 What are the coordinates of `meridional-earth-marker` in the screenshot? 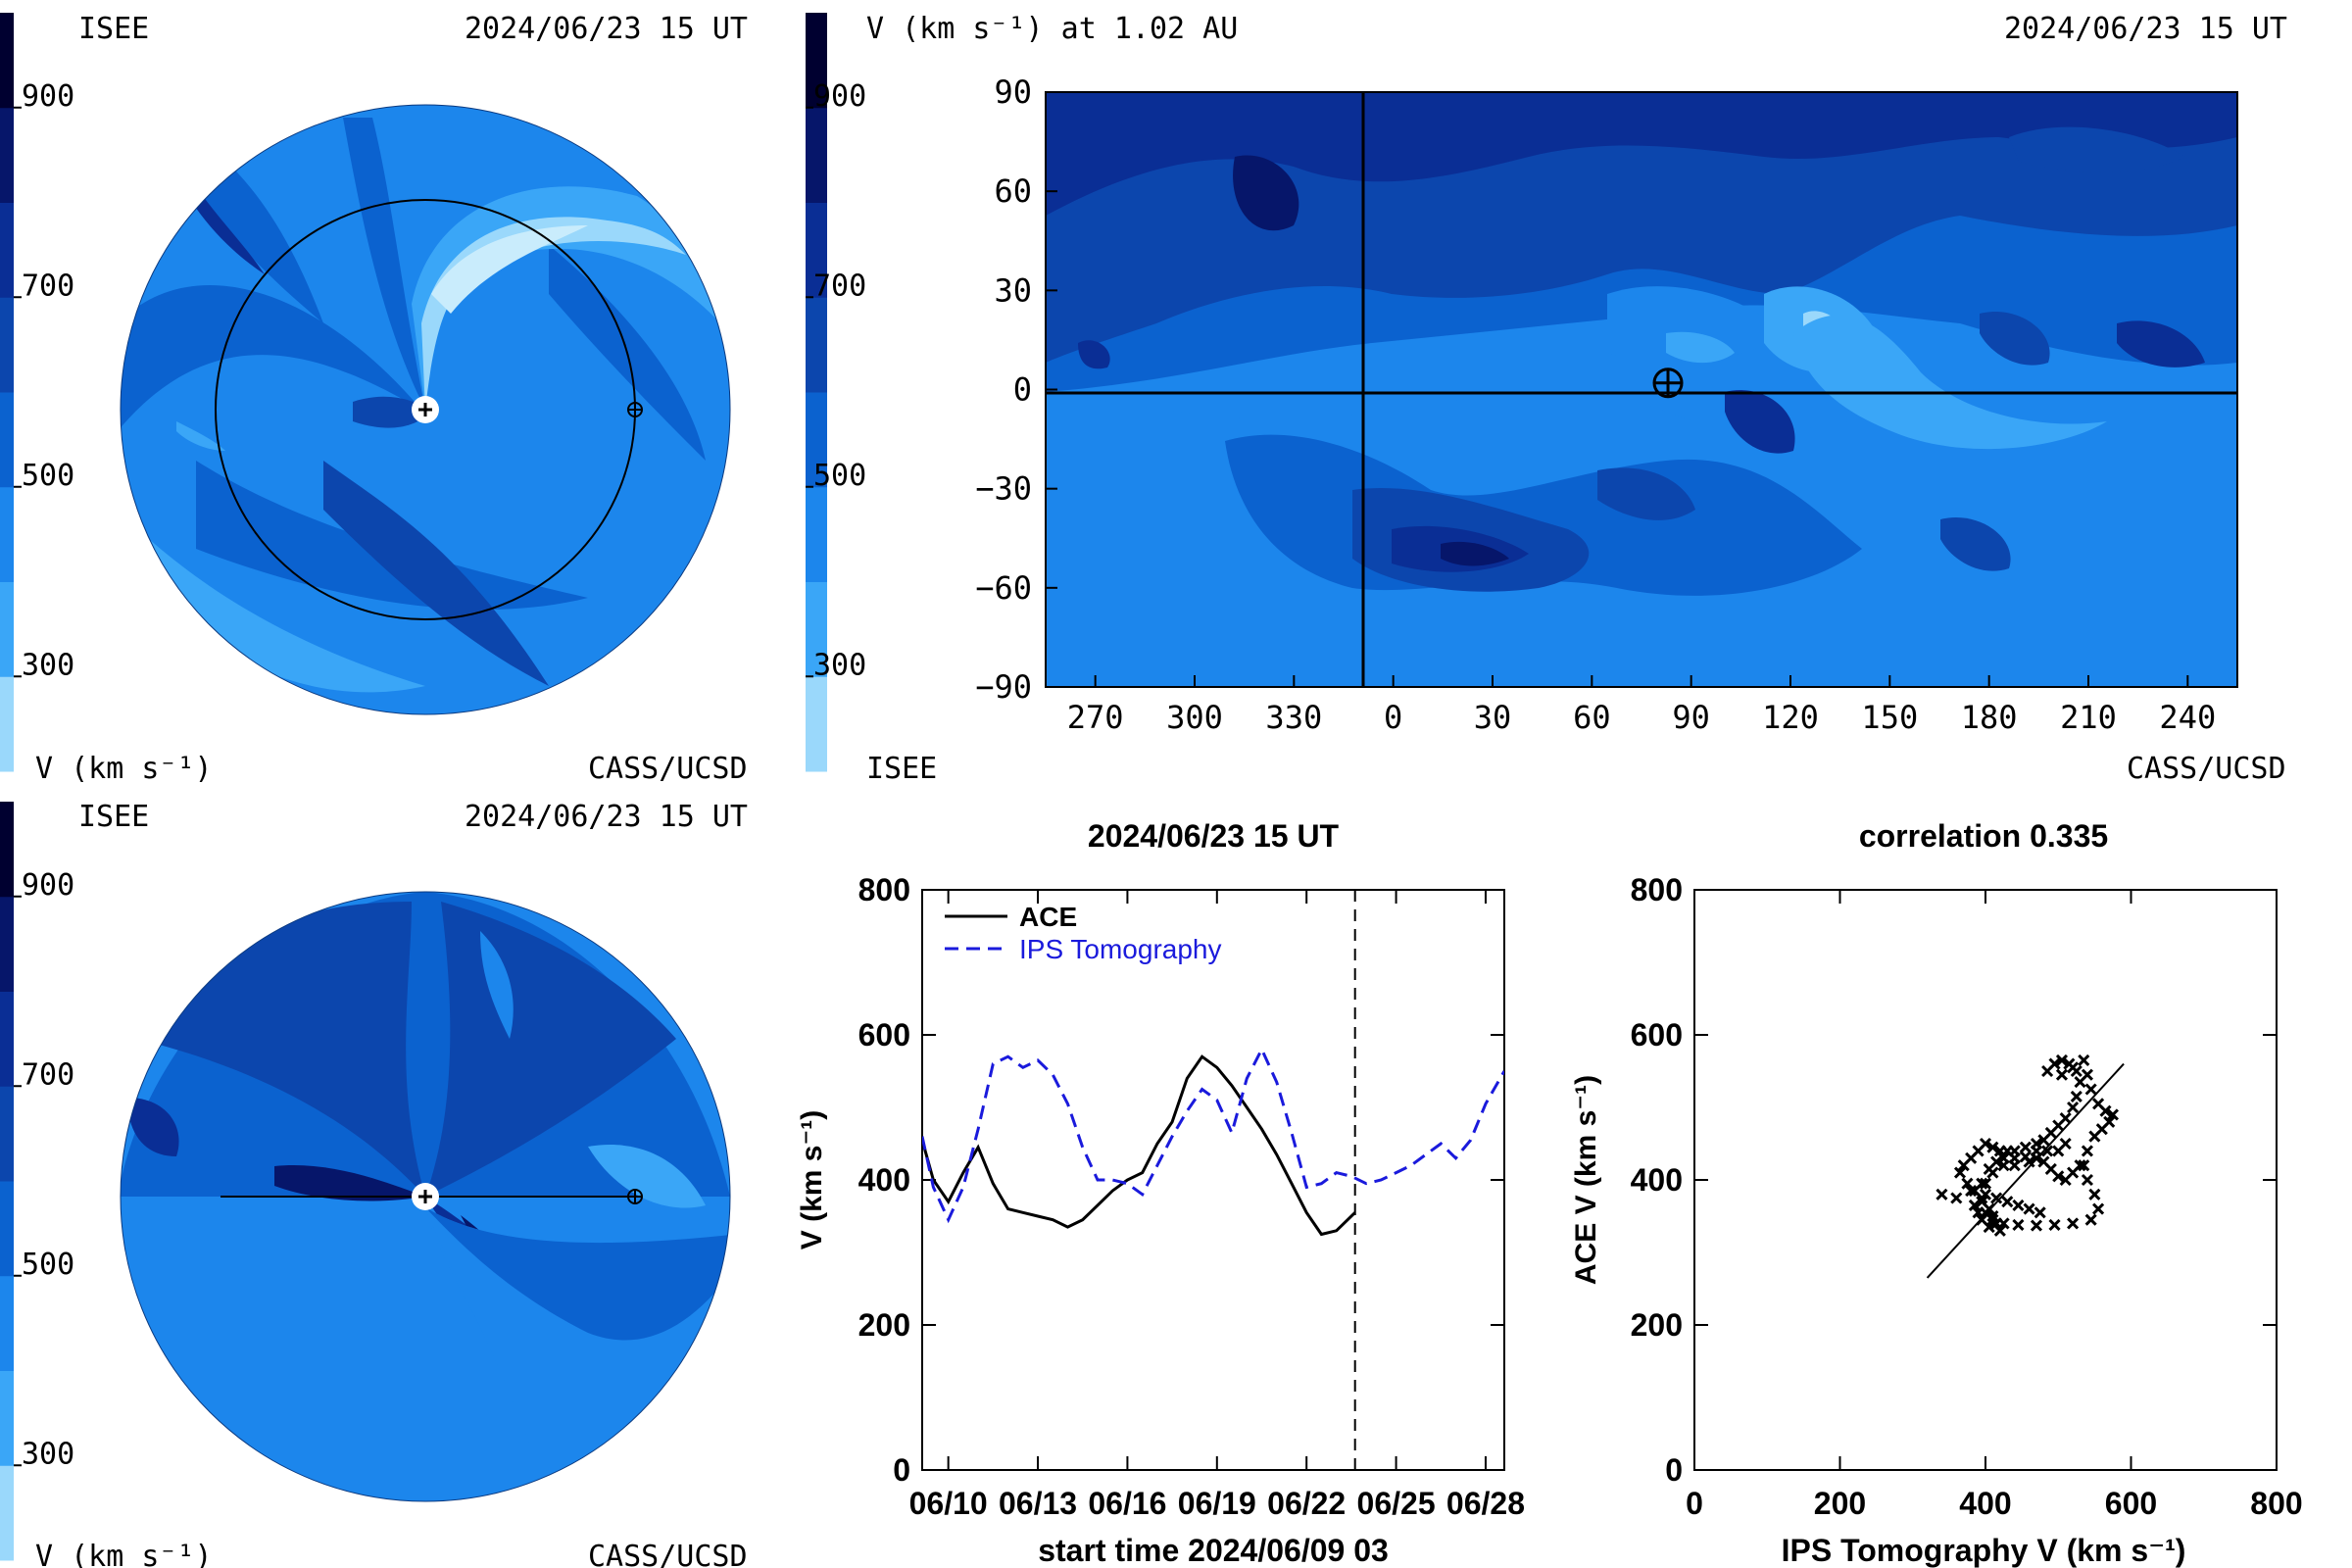 It's located at (635, 1196).